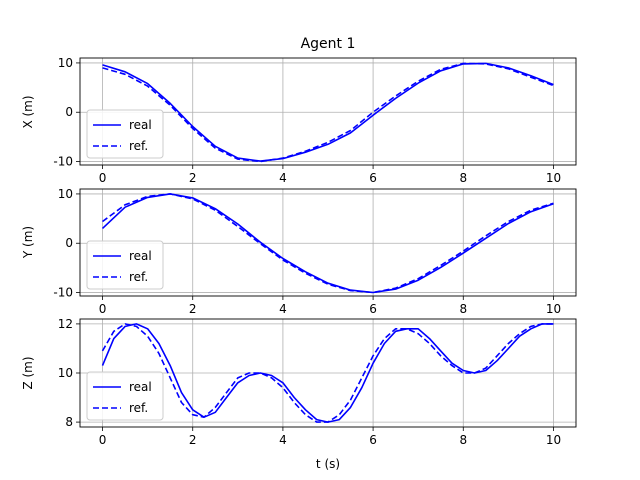  I want to click on x-axis-label: t (s), so click(328, 464).